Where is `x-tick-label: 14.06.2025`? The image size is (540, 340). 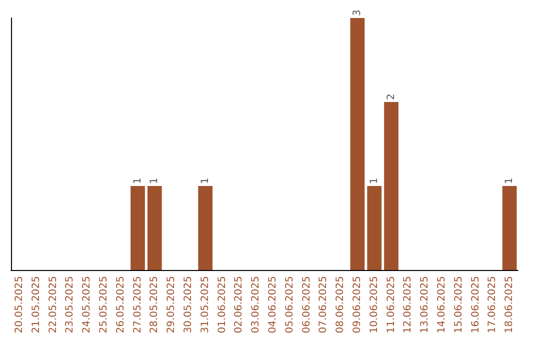 x-tick-label: 14.06.2025 is located at coordinates (442, 305).